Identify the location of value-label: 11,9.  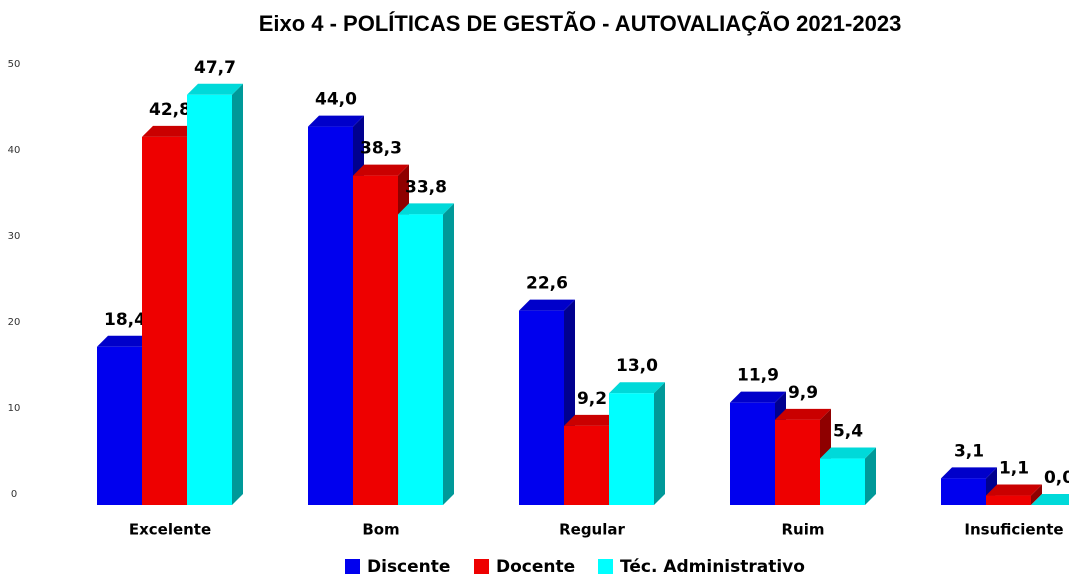
(758, 376).